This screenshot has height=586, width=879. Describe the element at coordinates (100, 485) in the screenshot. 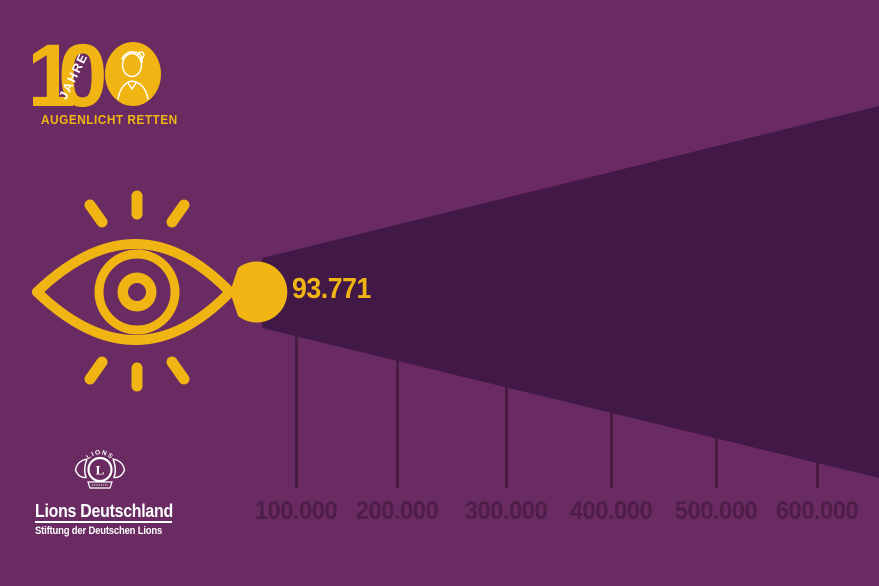

I see `emblem-banner` at that location.